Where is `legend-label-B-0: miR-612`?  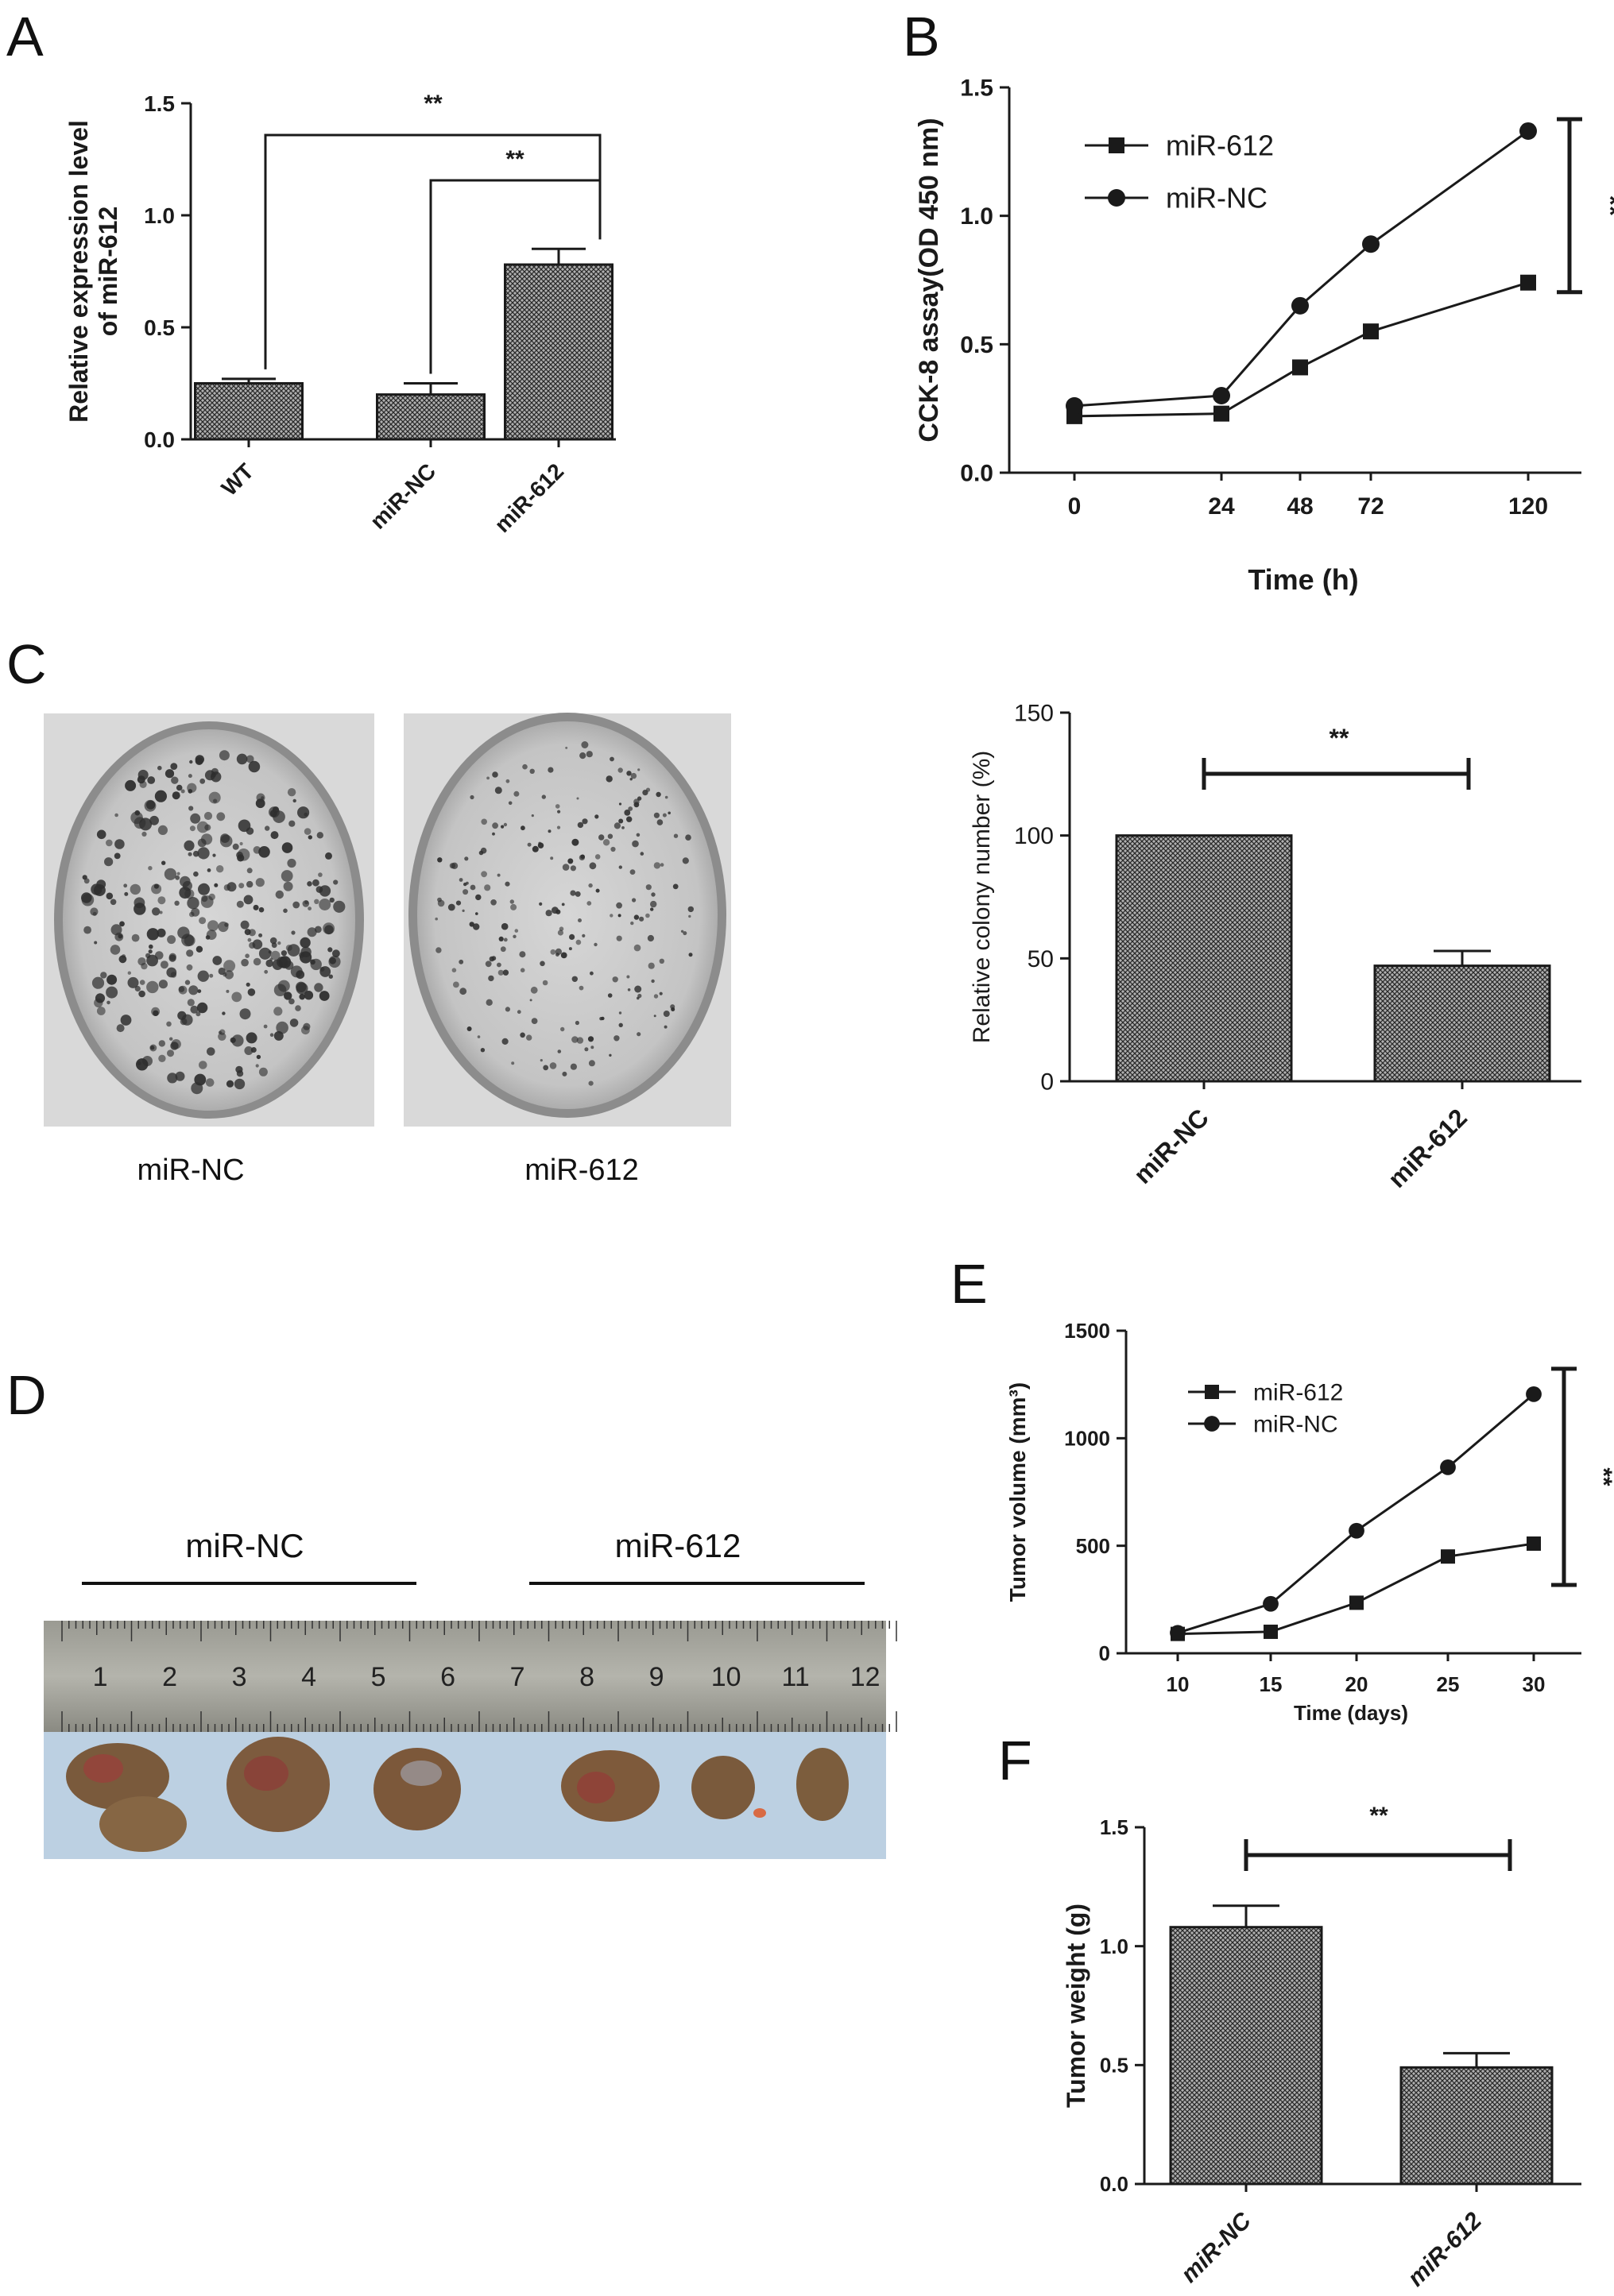
legend-label-B-0: miR-612 is located at coordinates (1220, 145).